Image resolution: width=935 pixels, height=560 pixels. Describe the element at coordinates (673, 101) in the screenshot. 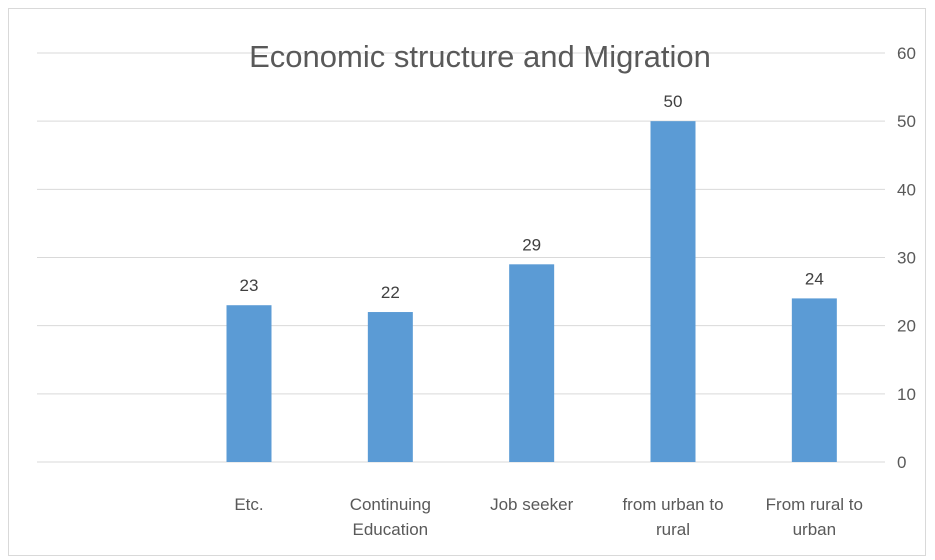

I see `data-label: 50` at that location.